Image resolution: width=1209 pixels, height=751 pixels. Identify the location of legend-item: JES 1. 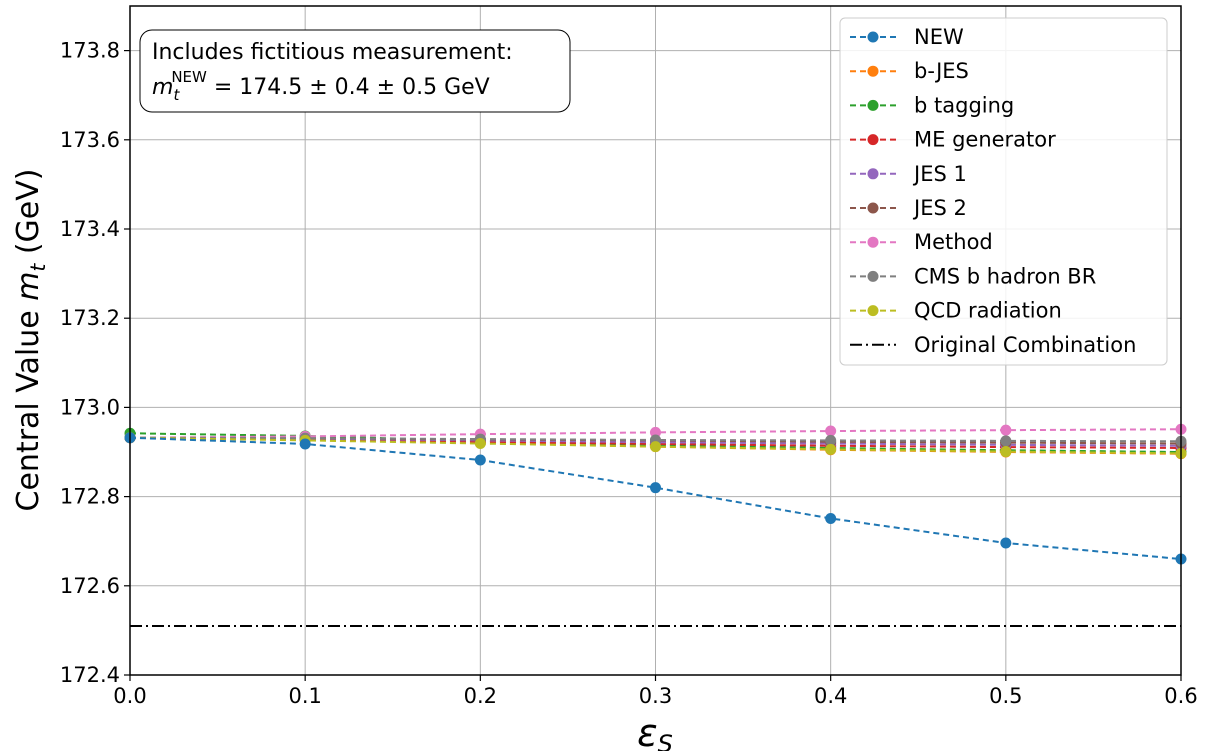
(908, 174).